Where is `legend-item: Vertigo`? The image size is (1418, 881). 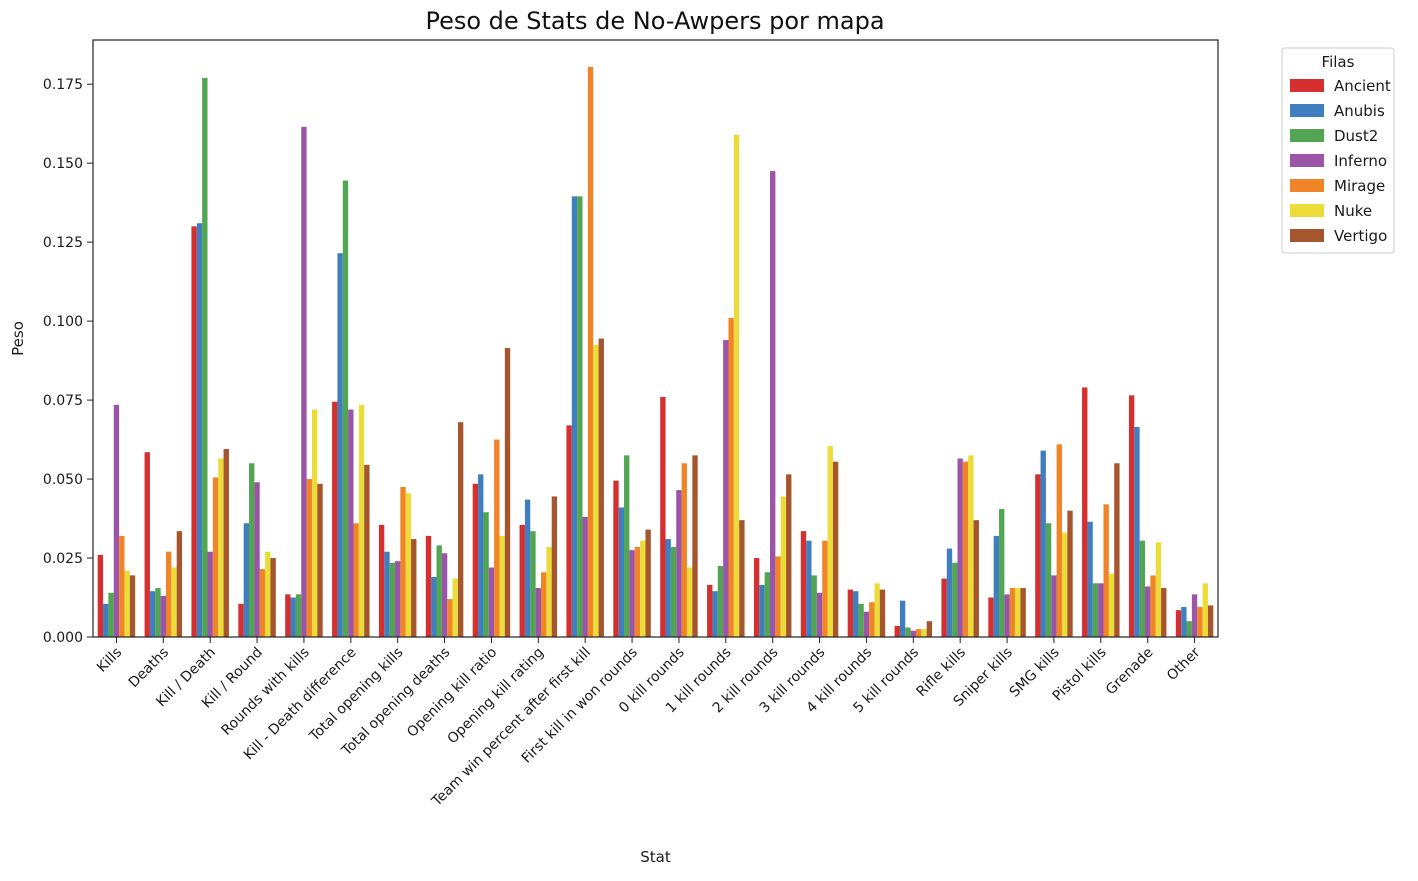 legend-item: Vertigo is located at coordinates (1338, 236).